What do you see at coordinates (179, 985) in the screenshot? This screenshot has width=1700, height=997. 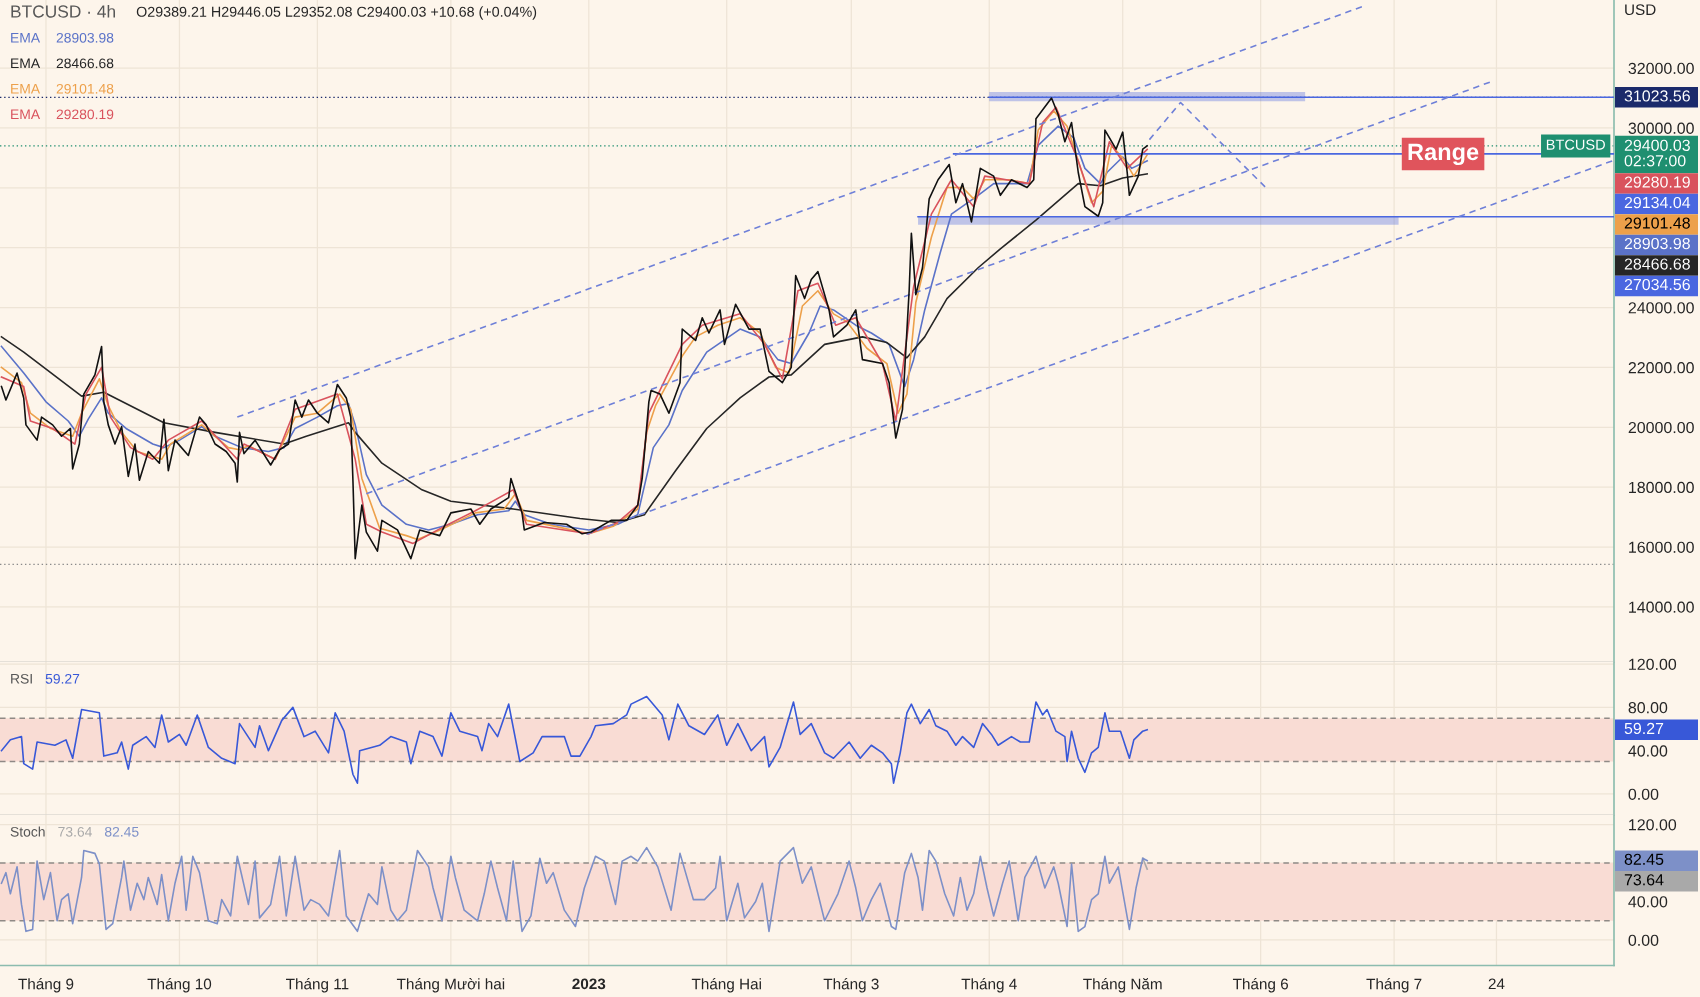 I see `x-tick-label: Tháng 10` at bounding box center [179, 985].